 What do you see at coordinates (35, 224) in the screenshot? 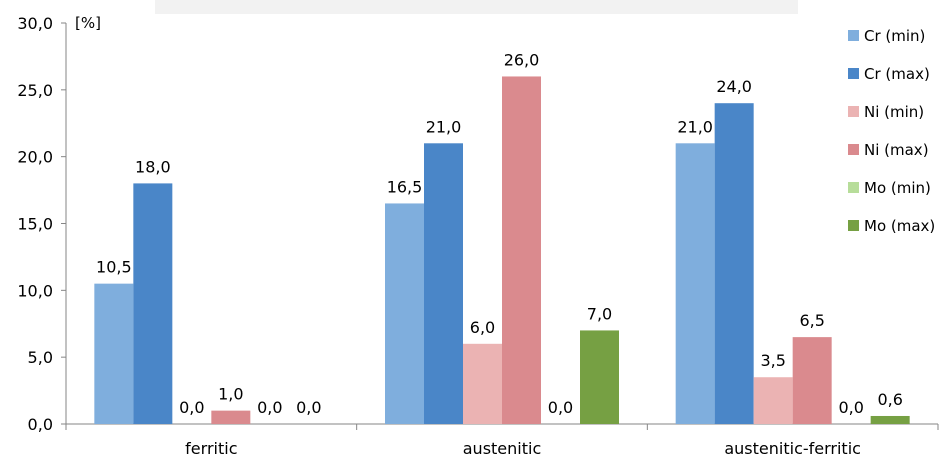
I see `y-tick-label: 15,0` at bounding box center [35, 224].